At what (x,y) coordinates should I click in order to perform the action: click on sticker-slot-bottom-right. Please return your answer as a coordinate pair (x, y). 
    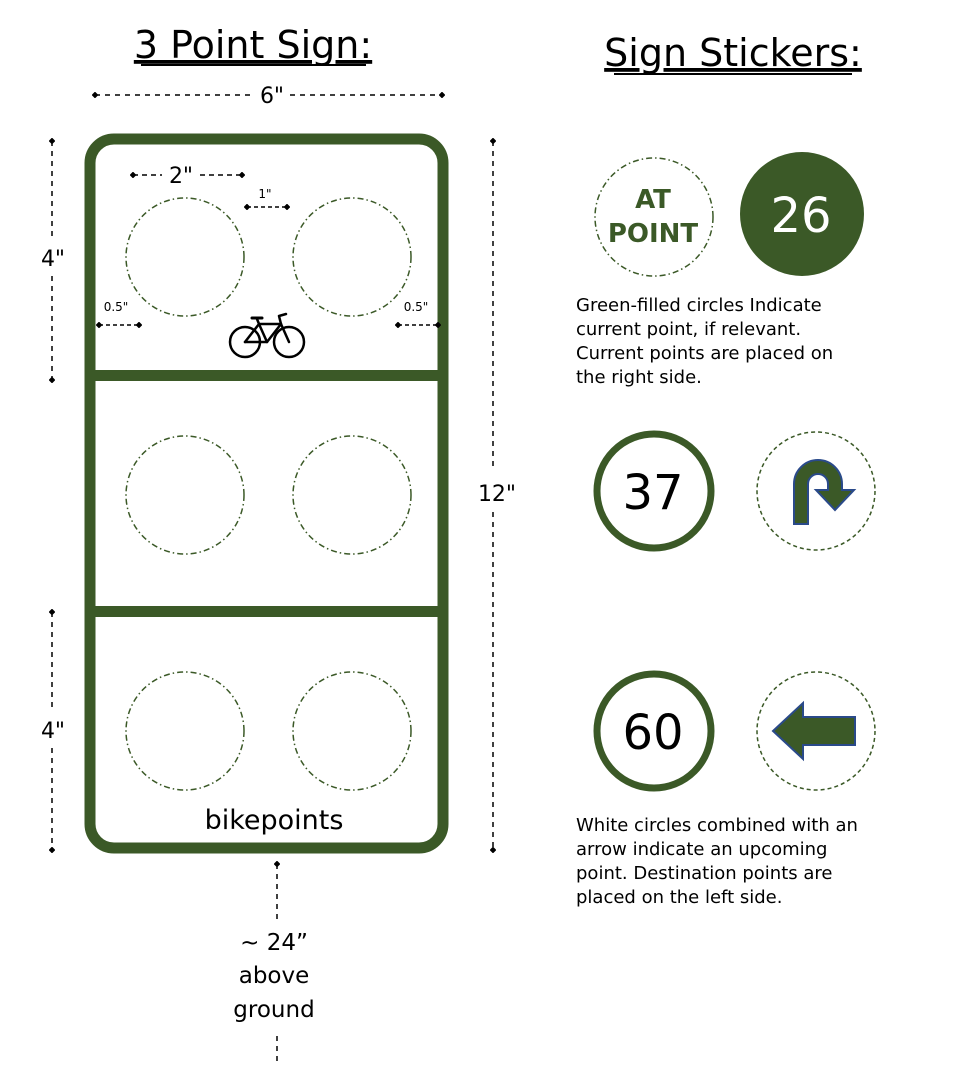
    Looking at the image, I should click on (352, 731).